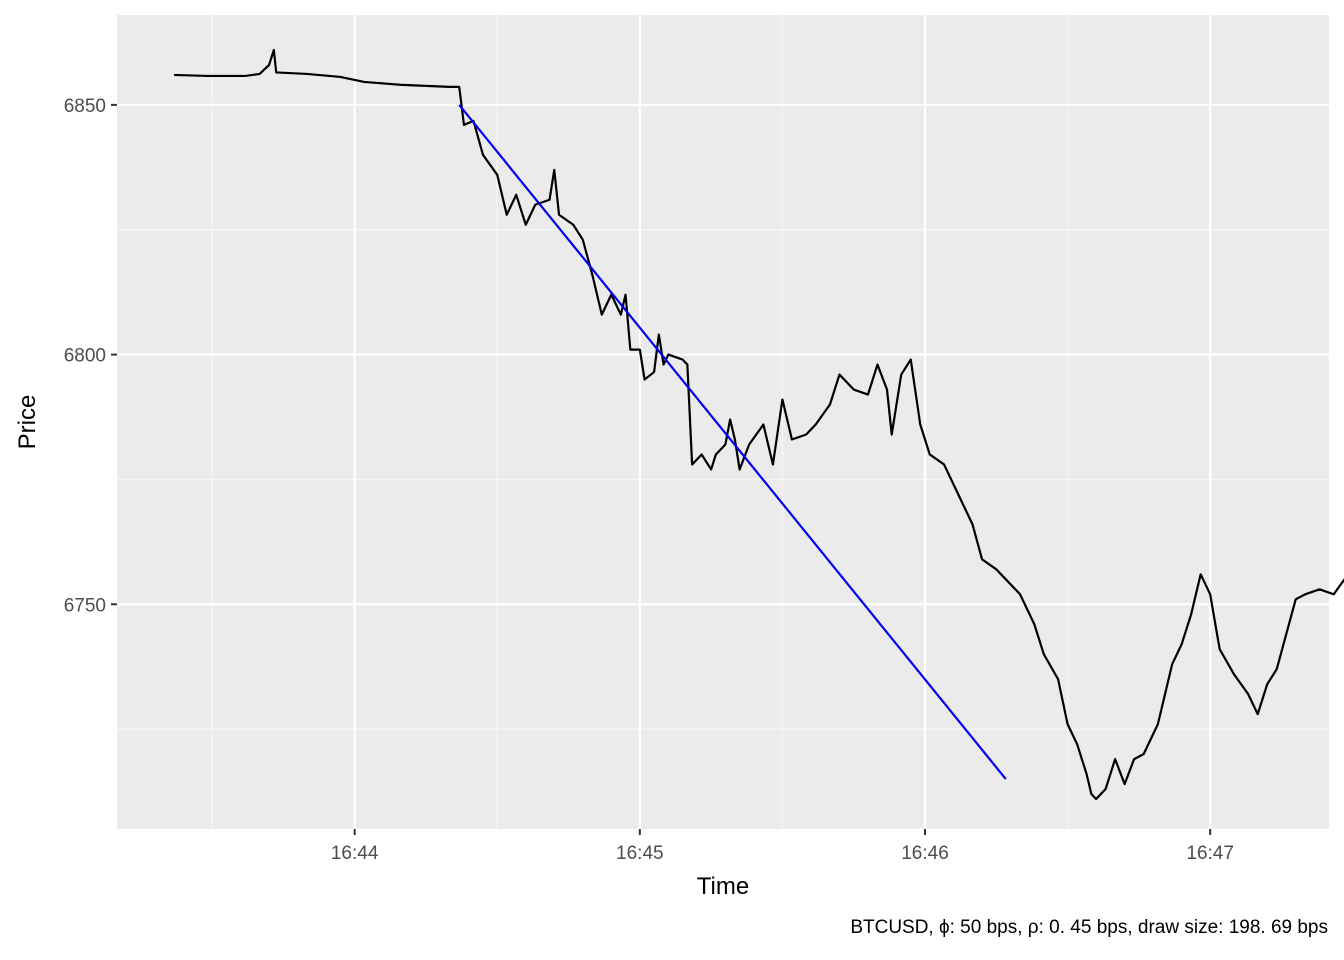 This screenshot has width=1344, height=960. Describe the element at coordinates (85, 605) in the screenshot. I see `y-tick-label: 6750` at that location.